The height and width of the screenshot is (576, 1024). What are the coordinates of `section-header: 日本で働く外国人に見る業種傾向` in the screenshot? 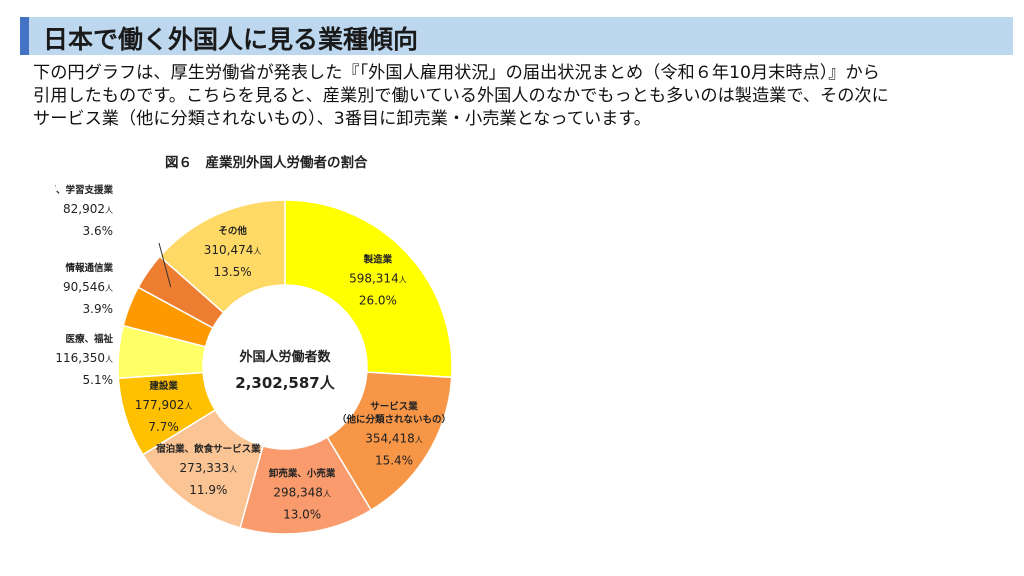 It's located at (516, 36).